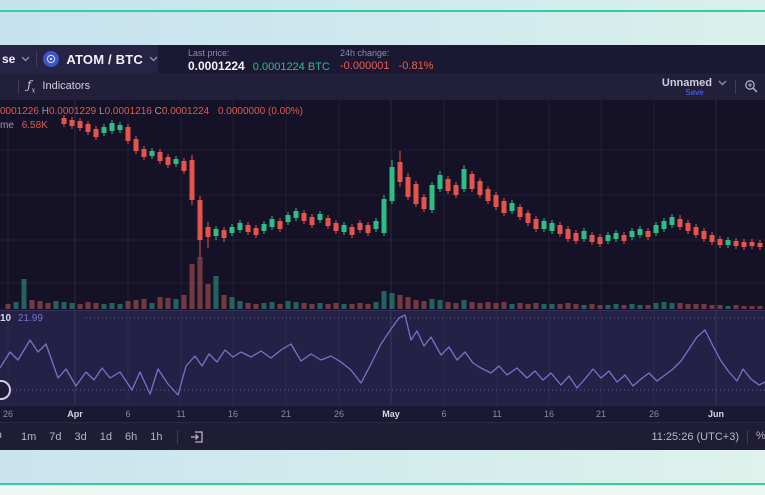  Describe the element at coordinates (391, 414) in the screenshot. I see `time-axis-label: May` at that location.